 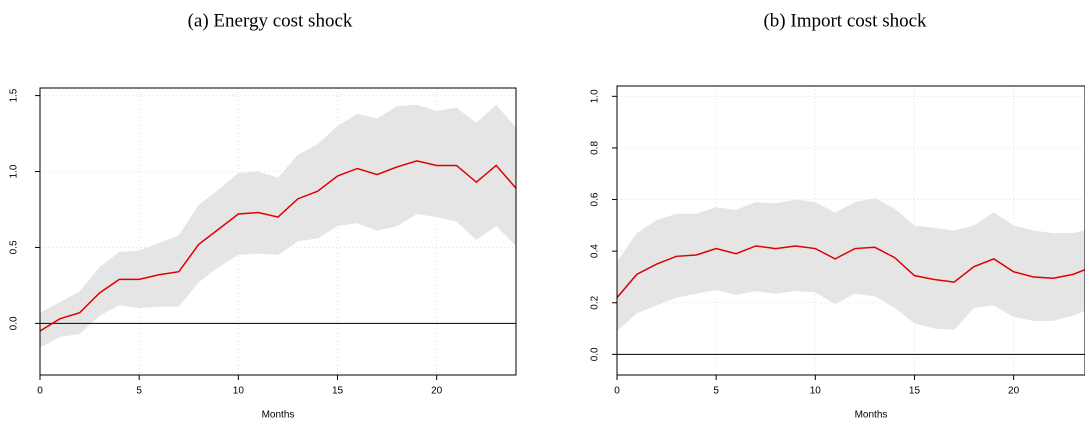 What do you see at coordinates (270, 20) in the screenshot?
I see `chart-title: (a) Energy cost shock` at bounding box center [270, 20].